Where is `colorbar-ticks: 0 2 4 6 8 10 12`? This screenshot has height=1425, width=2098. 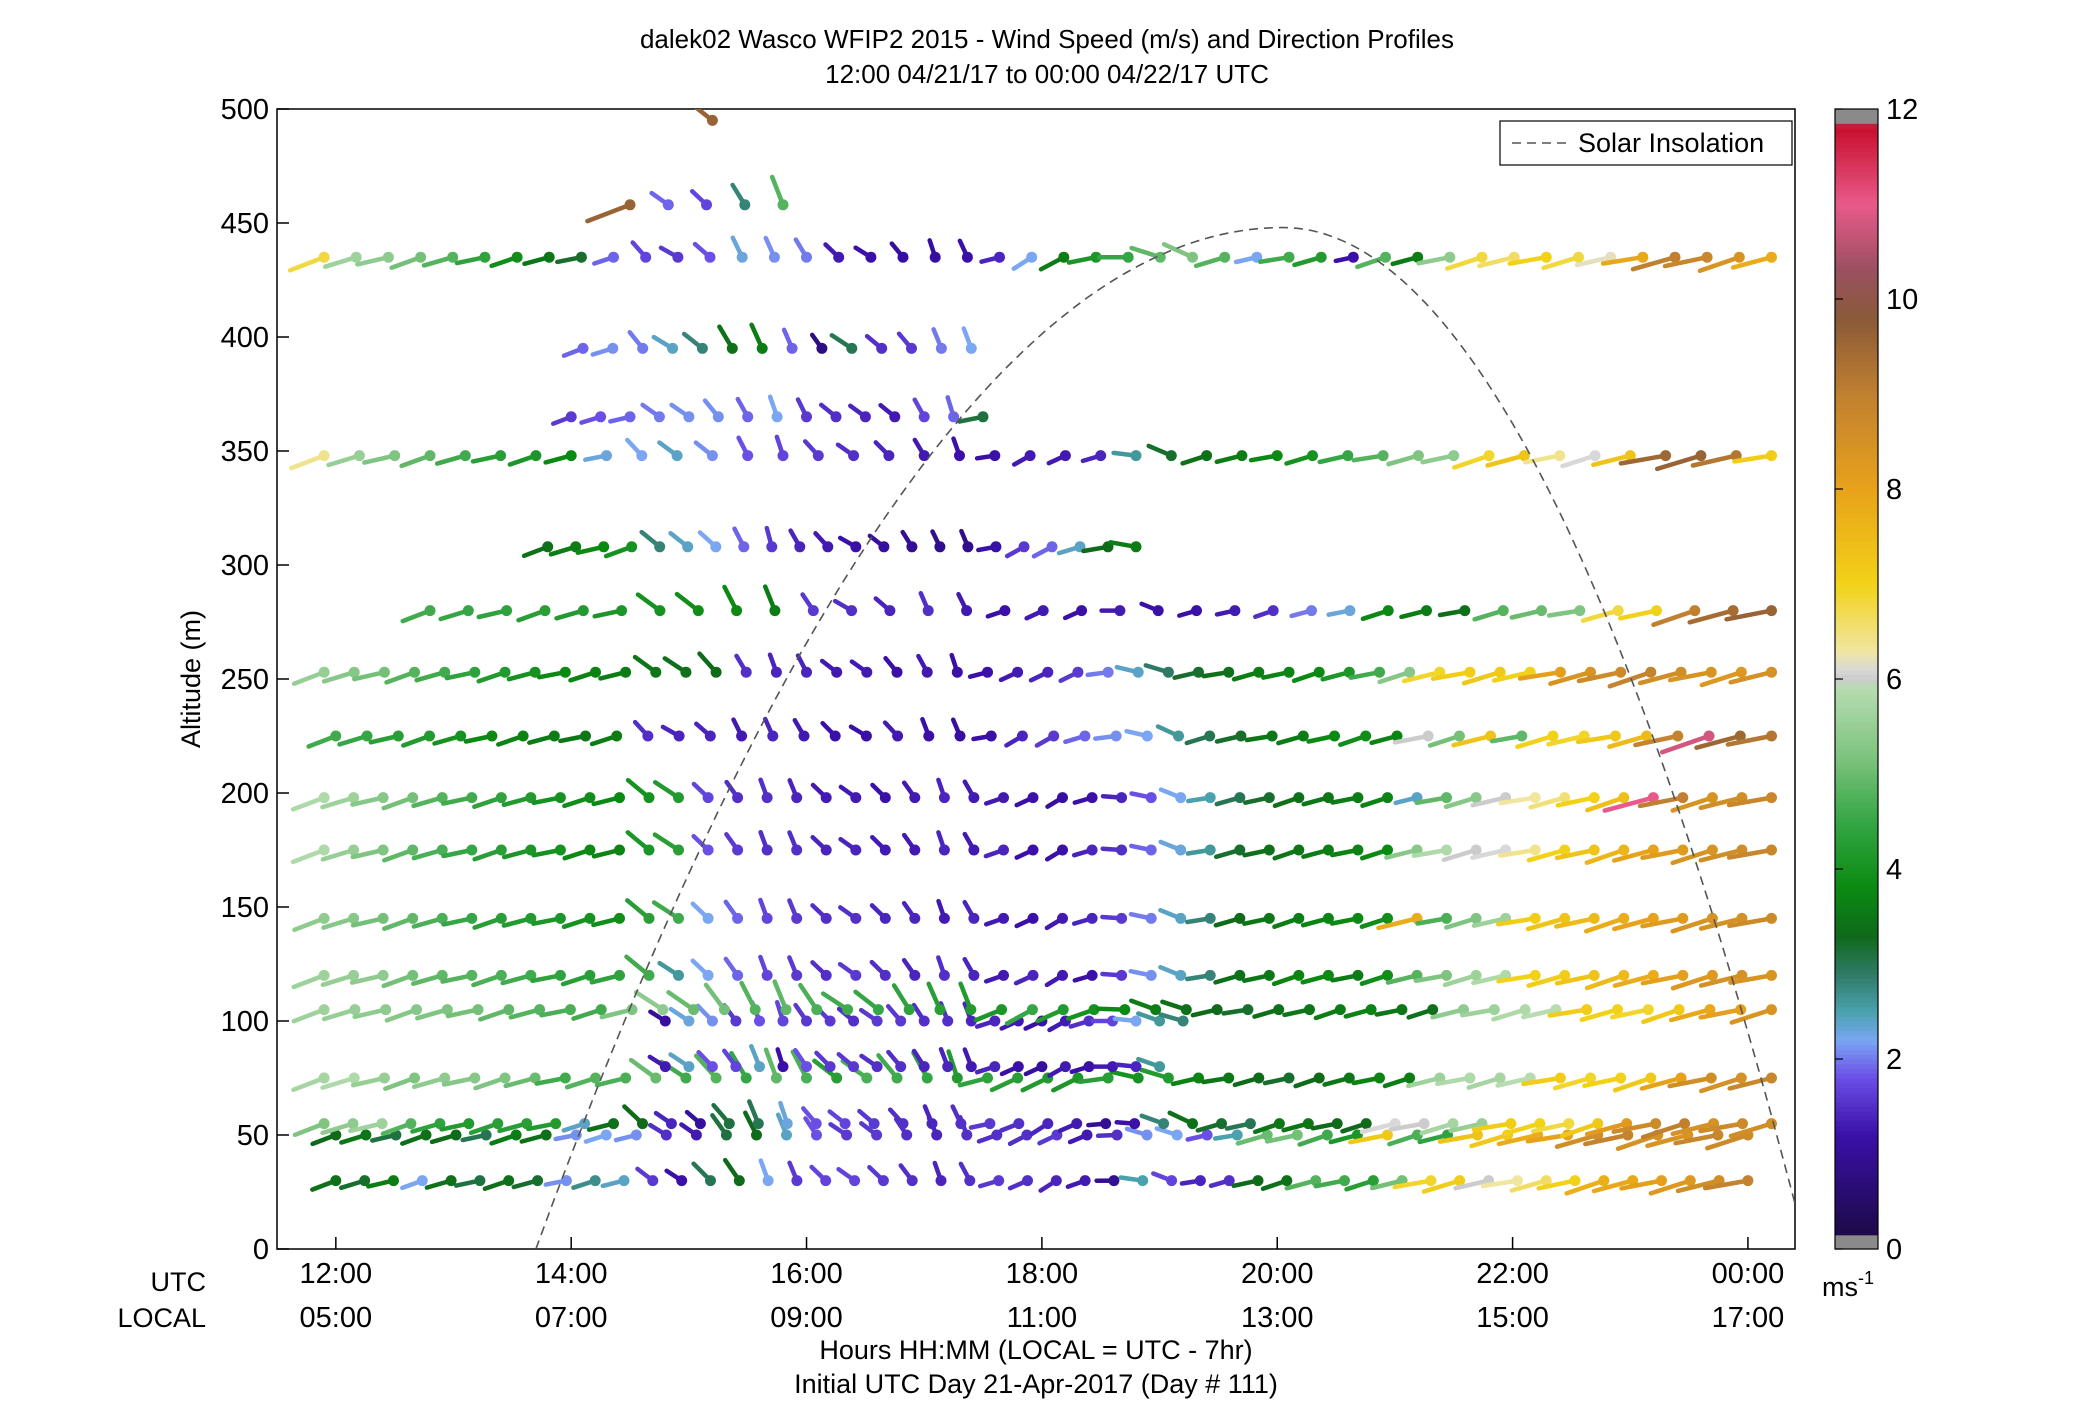 colorbar-ticks: 0 2 4 6 8 10 12 is located at coordinates (1876, 680).